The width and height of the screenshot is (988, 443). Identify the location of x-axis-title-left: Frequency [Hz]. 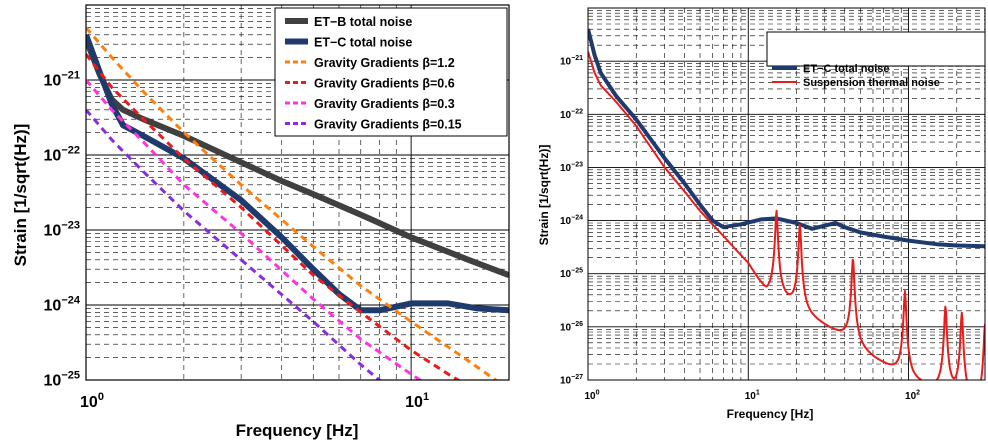
(297, 430).